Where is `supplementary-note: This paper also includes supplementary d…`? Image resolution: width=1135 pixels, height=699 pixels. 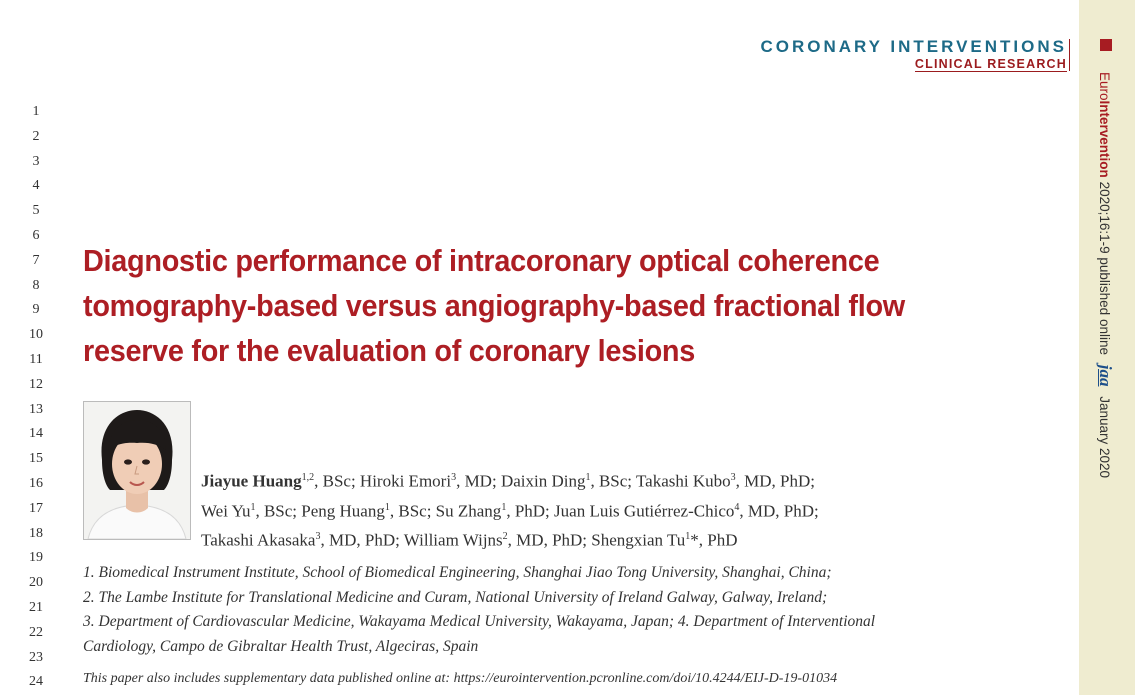 supplementary-note: This paper also includes supplementary d… is located at coordinates (460, 678).